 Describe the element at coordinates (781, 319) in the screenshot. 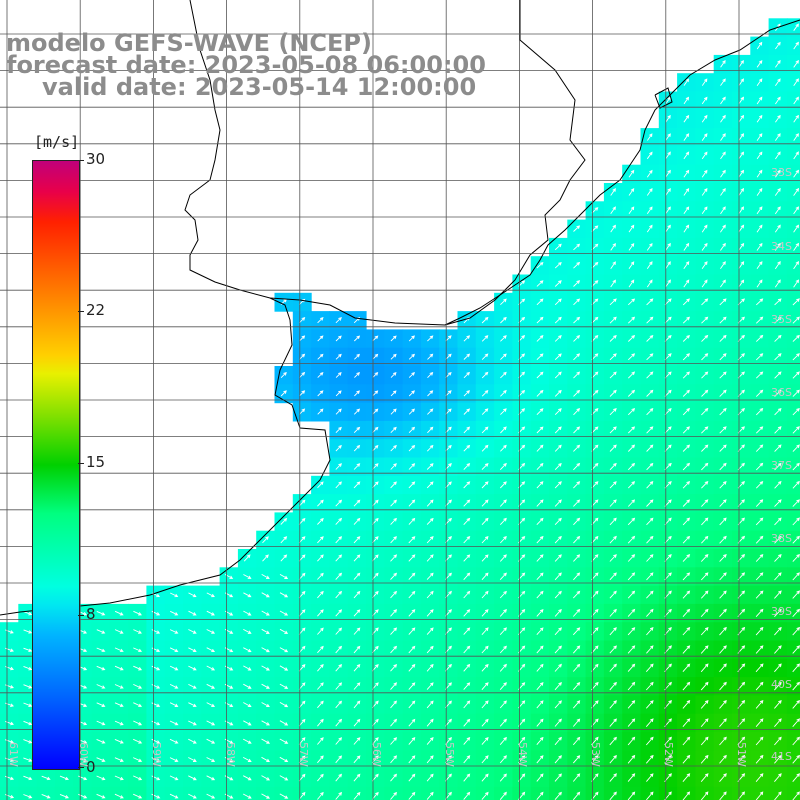

I see `lat-label: 35S` at that location.